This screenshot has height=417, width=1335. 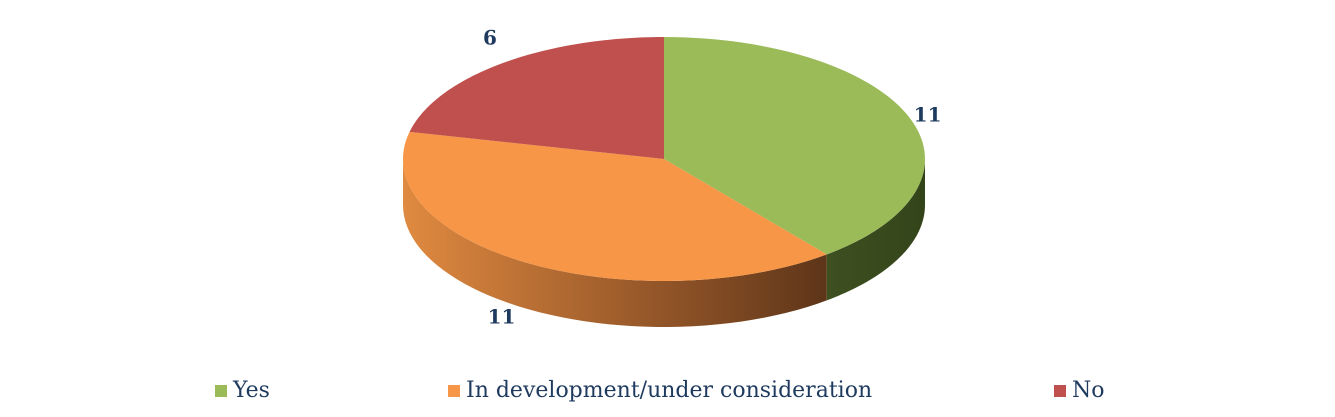 I want to click on legend-swatch-yes, so click(x=221, y=390).